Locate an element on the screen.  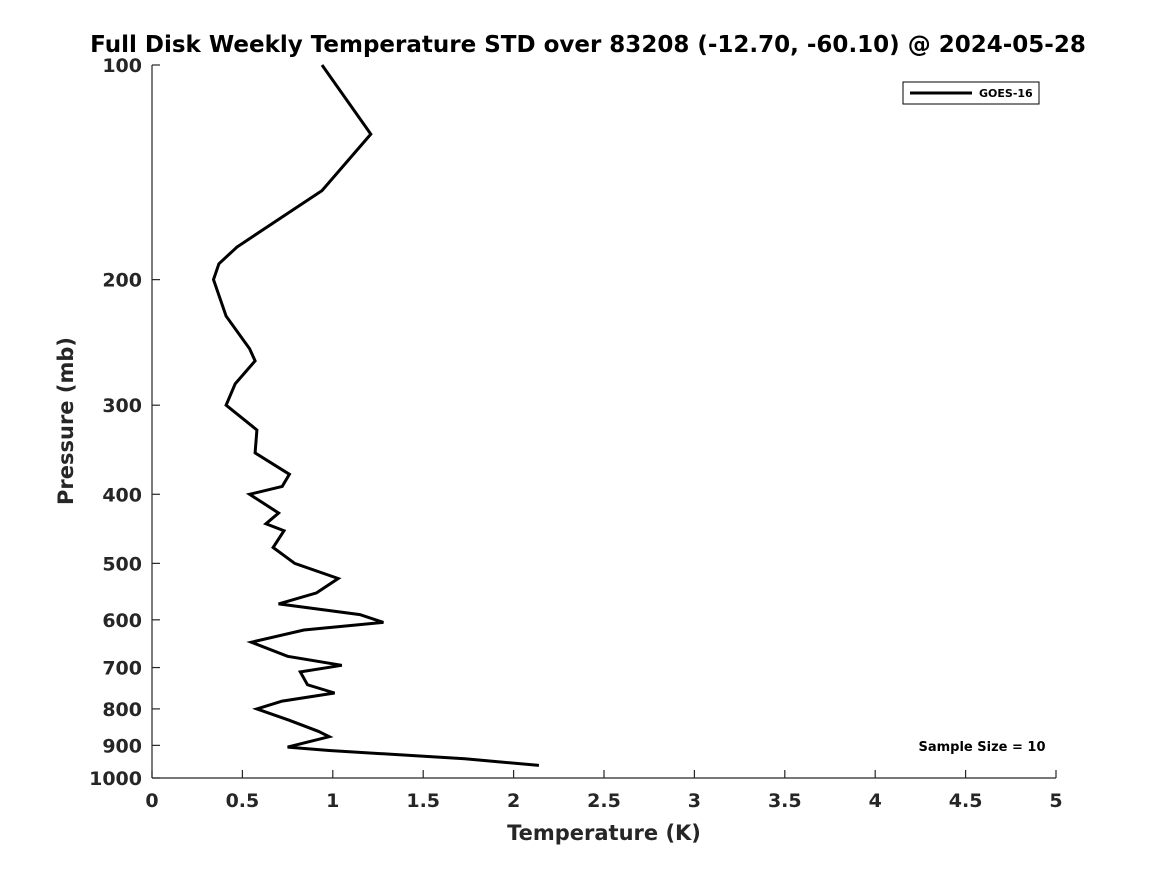
x-tick-label: 0 is located at coordinates (151, 801).